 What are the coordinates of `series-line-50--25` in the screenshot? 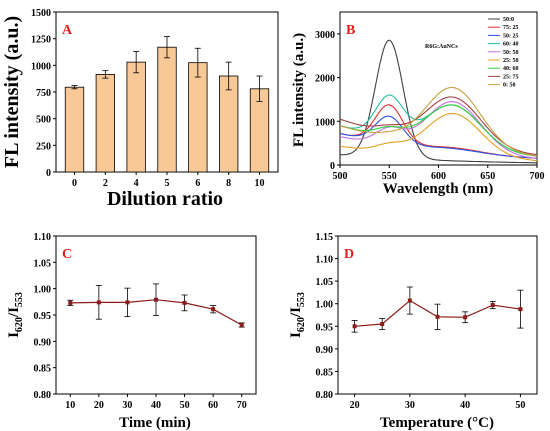 It's located at (438, 137).